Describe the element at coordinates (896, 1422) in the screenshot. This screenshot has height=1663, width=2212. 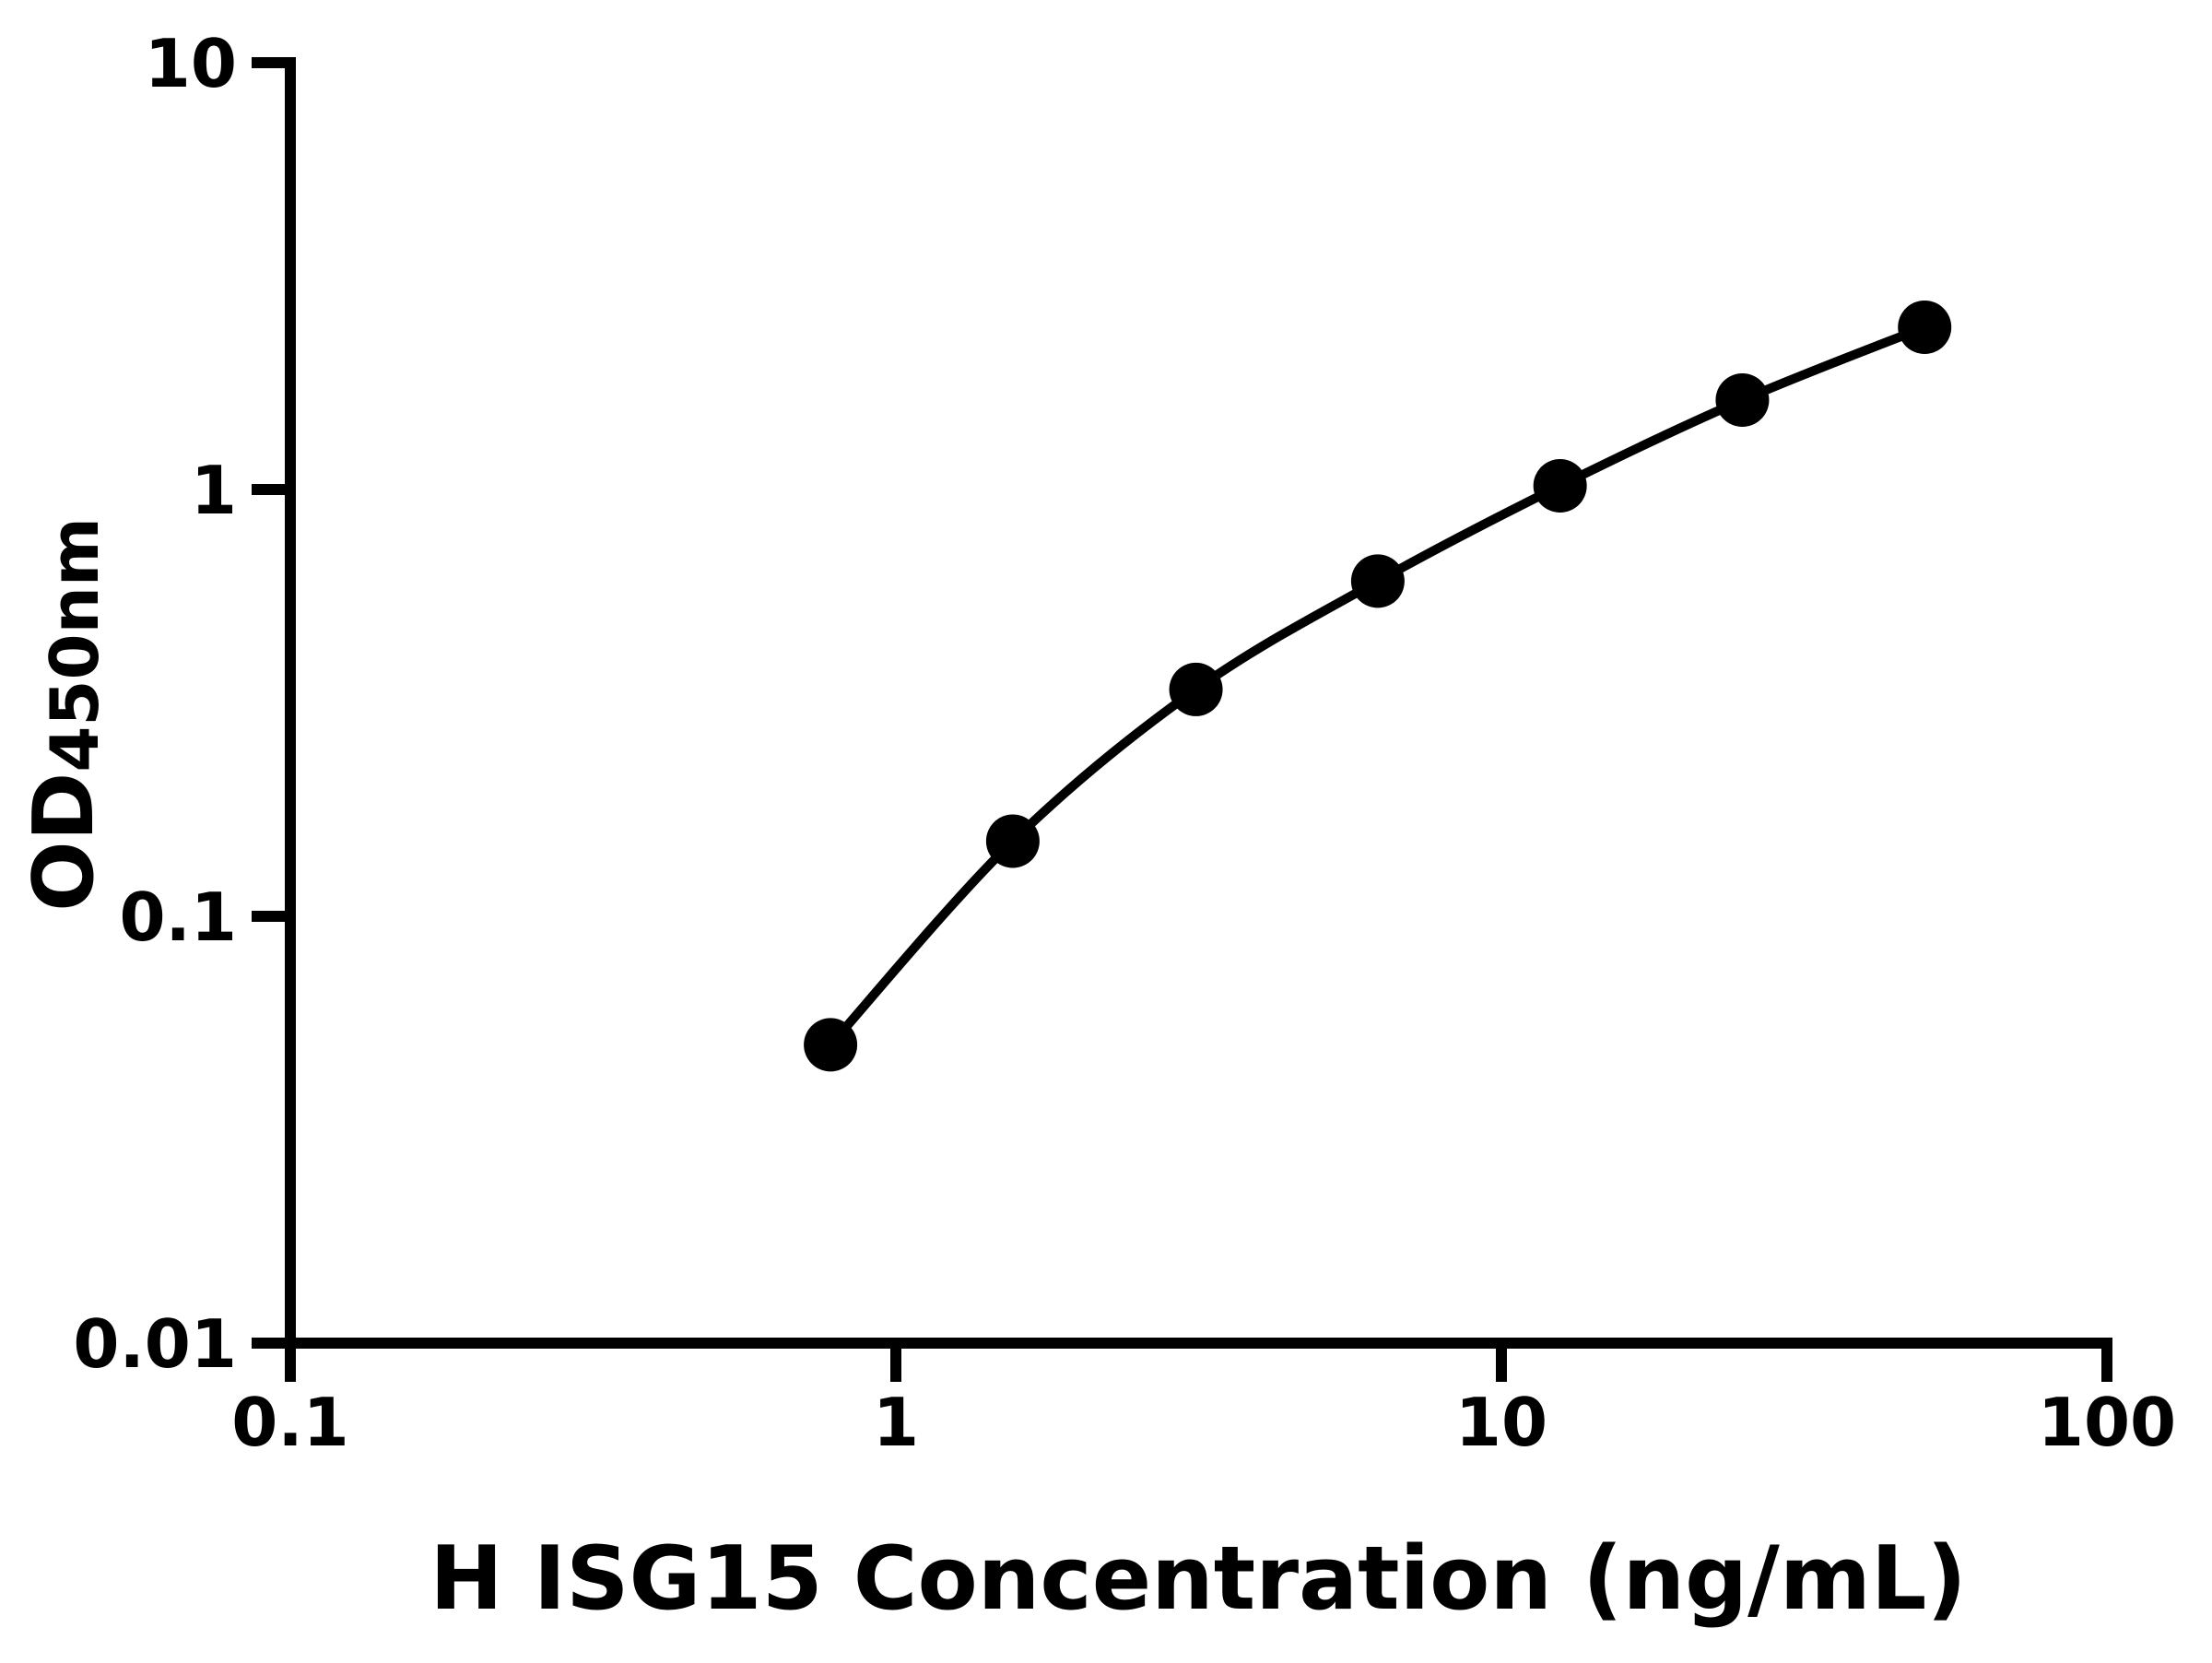
I see `x-tick-label: 1` at that location.